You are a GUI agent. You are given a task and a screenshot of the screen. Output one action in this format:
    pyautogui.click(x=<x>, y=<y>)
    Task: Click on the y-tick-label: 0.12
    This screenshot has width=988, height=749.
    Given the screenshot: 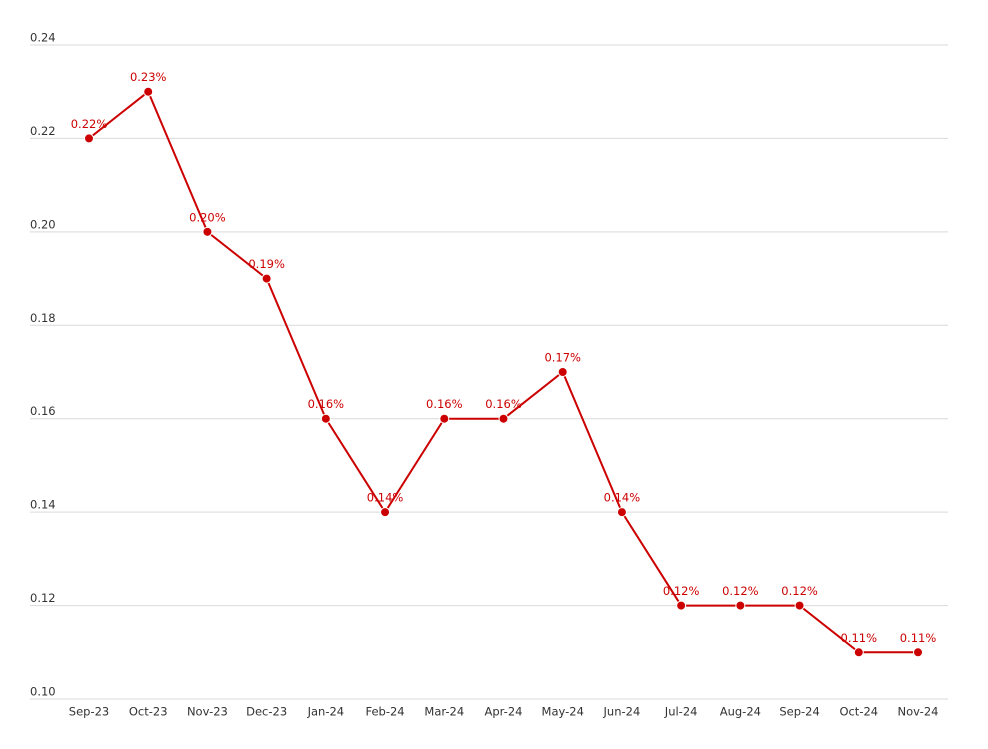 What is the action you would take?
    pyautogui.click(x=43, y=598)
    